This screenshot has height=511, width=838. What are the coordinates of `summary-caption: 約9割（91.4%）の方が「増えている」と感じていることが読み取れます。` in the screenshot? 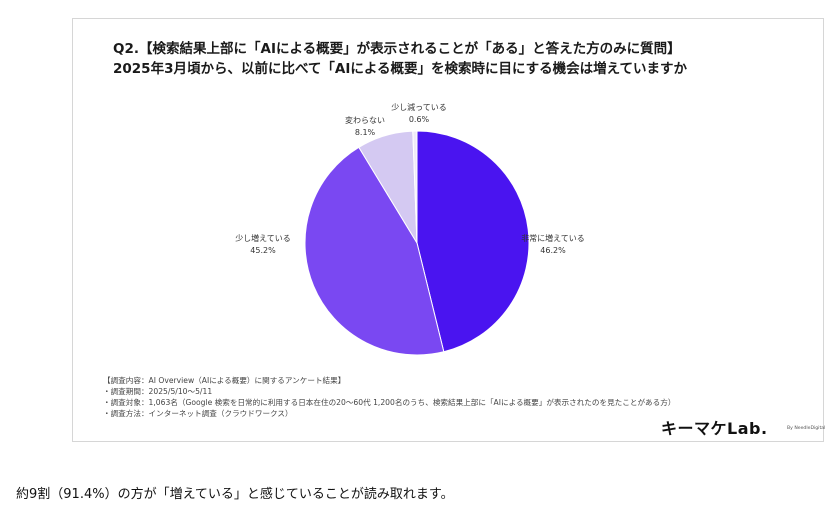 It's located at (235, 494).